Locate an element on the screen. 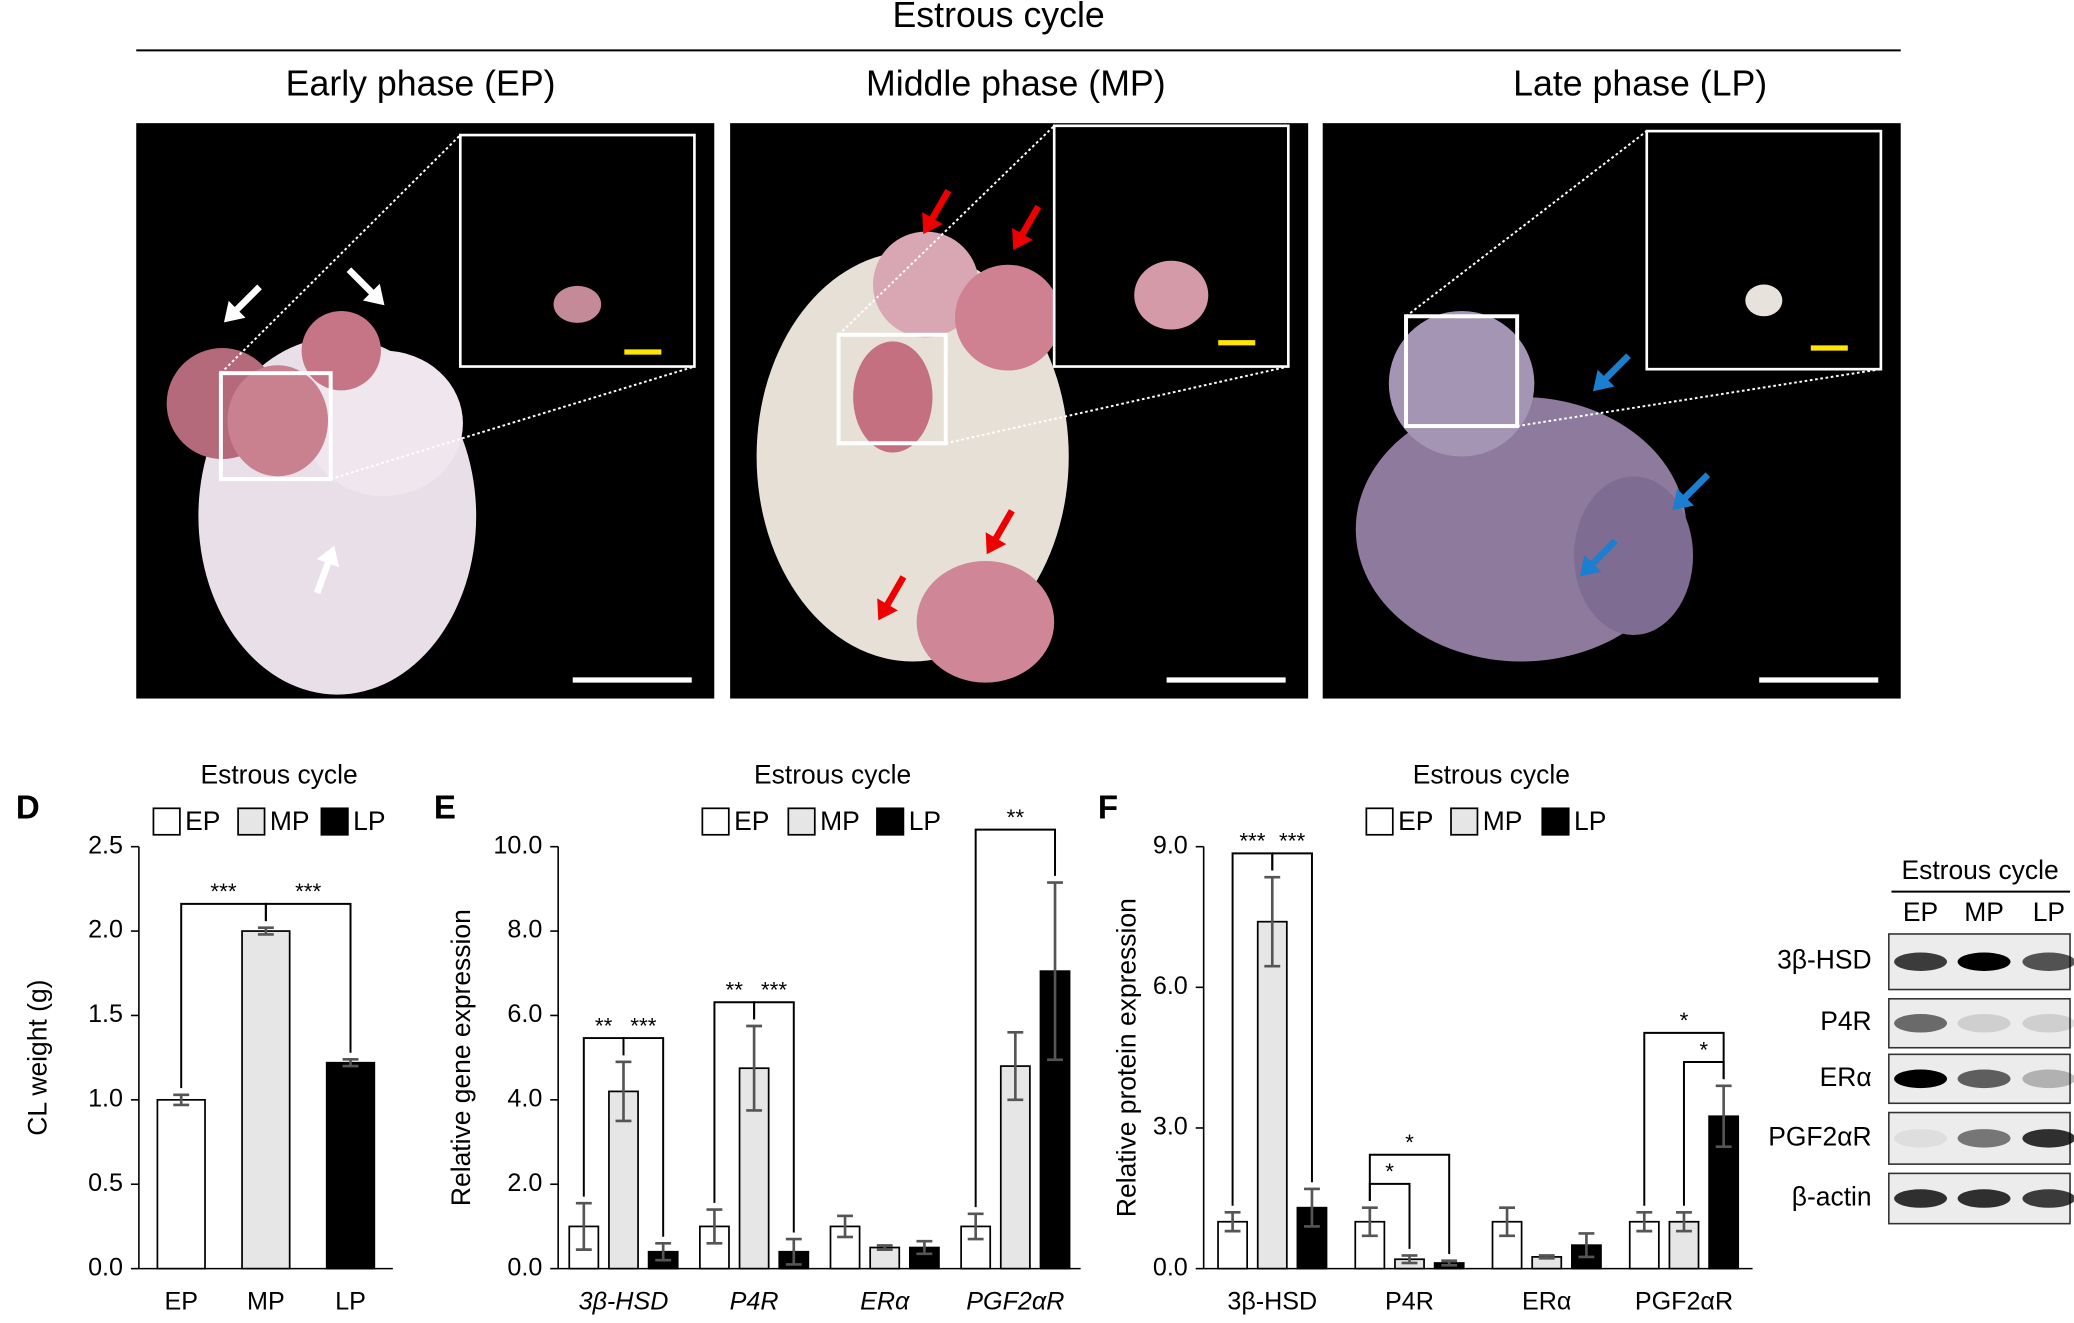 The width and height of the screenshot is (2074, 1323). x-tick-label: MP is located at coordinates (266, 1302).